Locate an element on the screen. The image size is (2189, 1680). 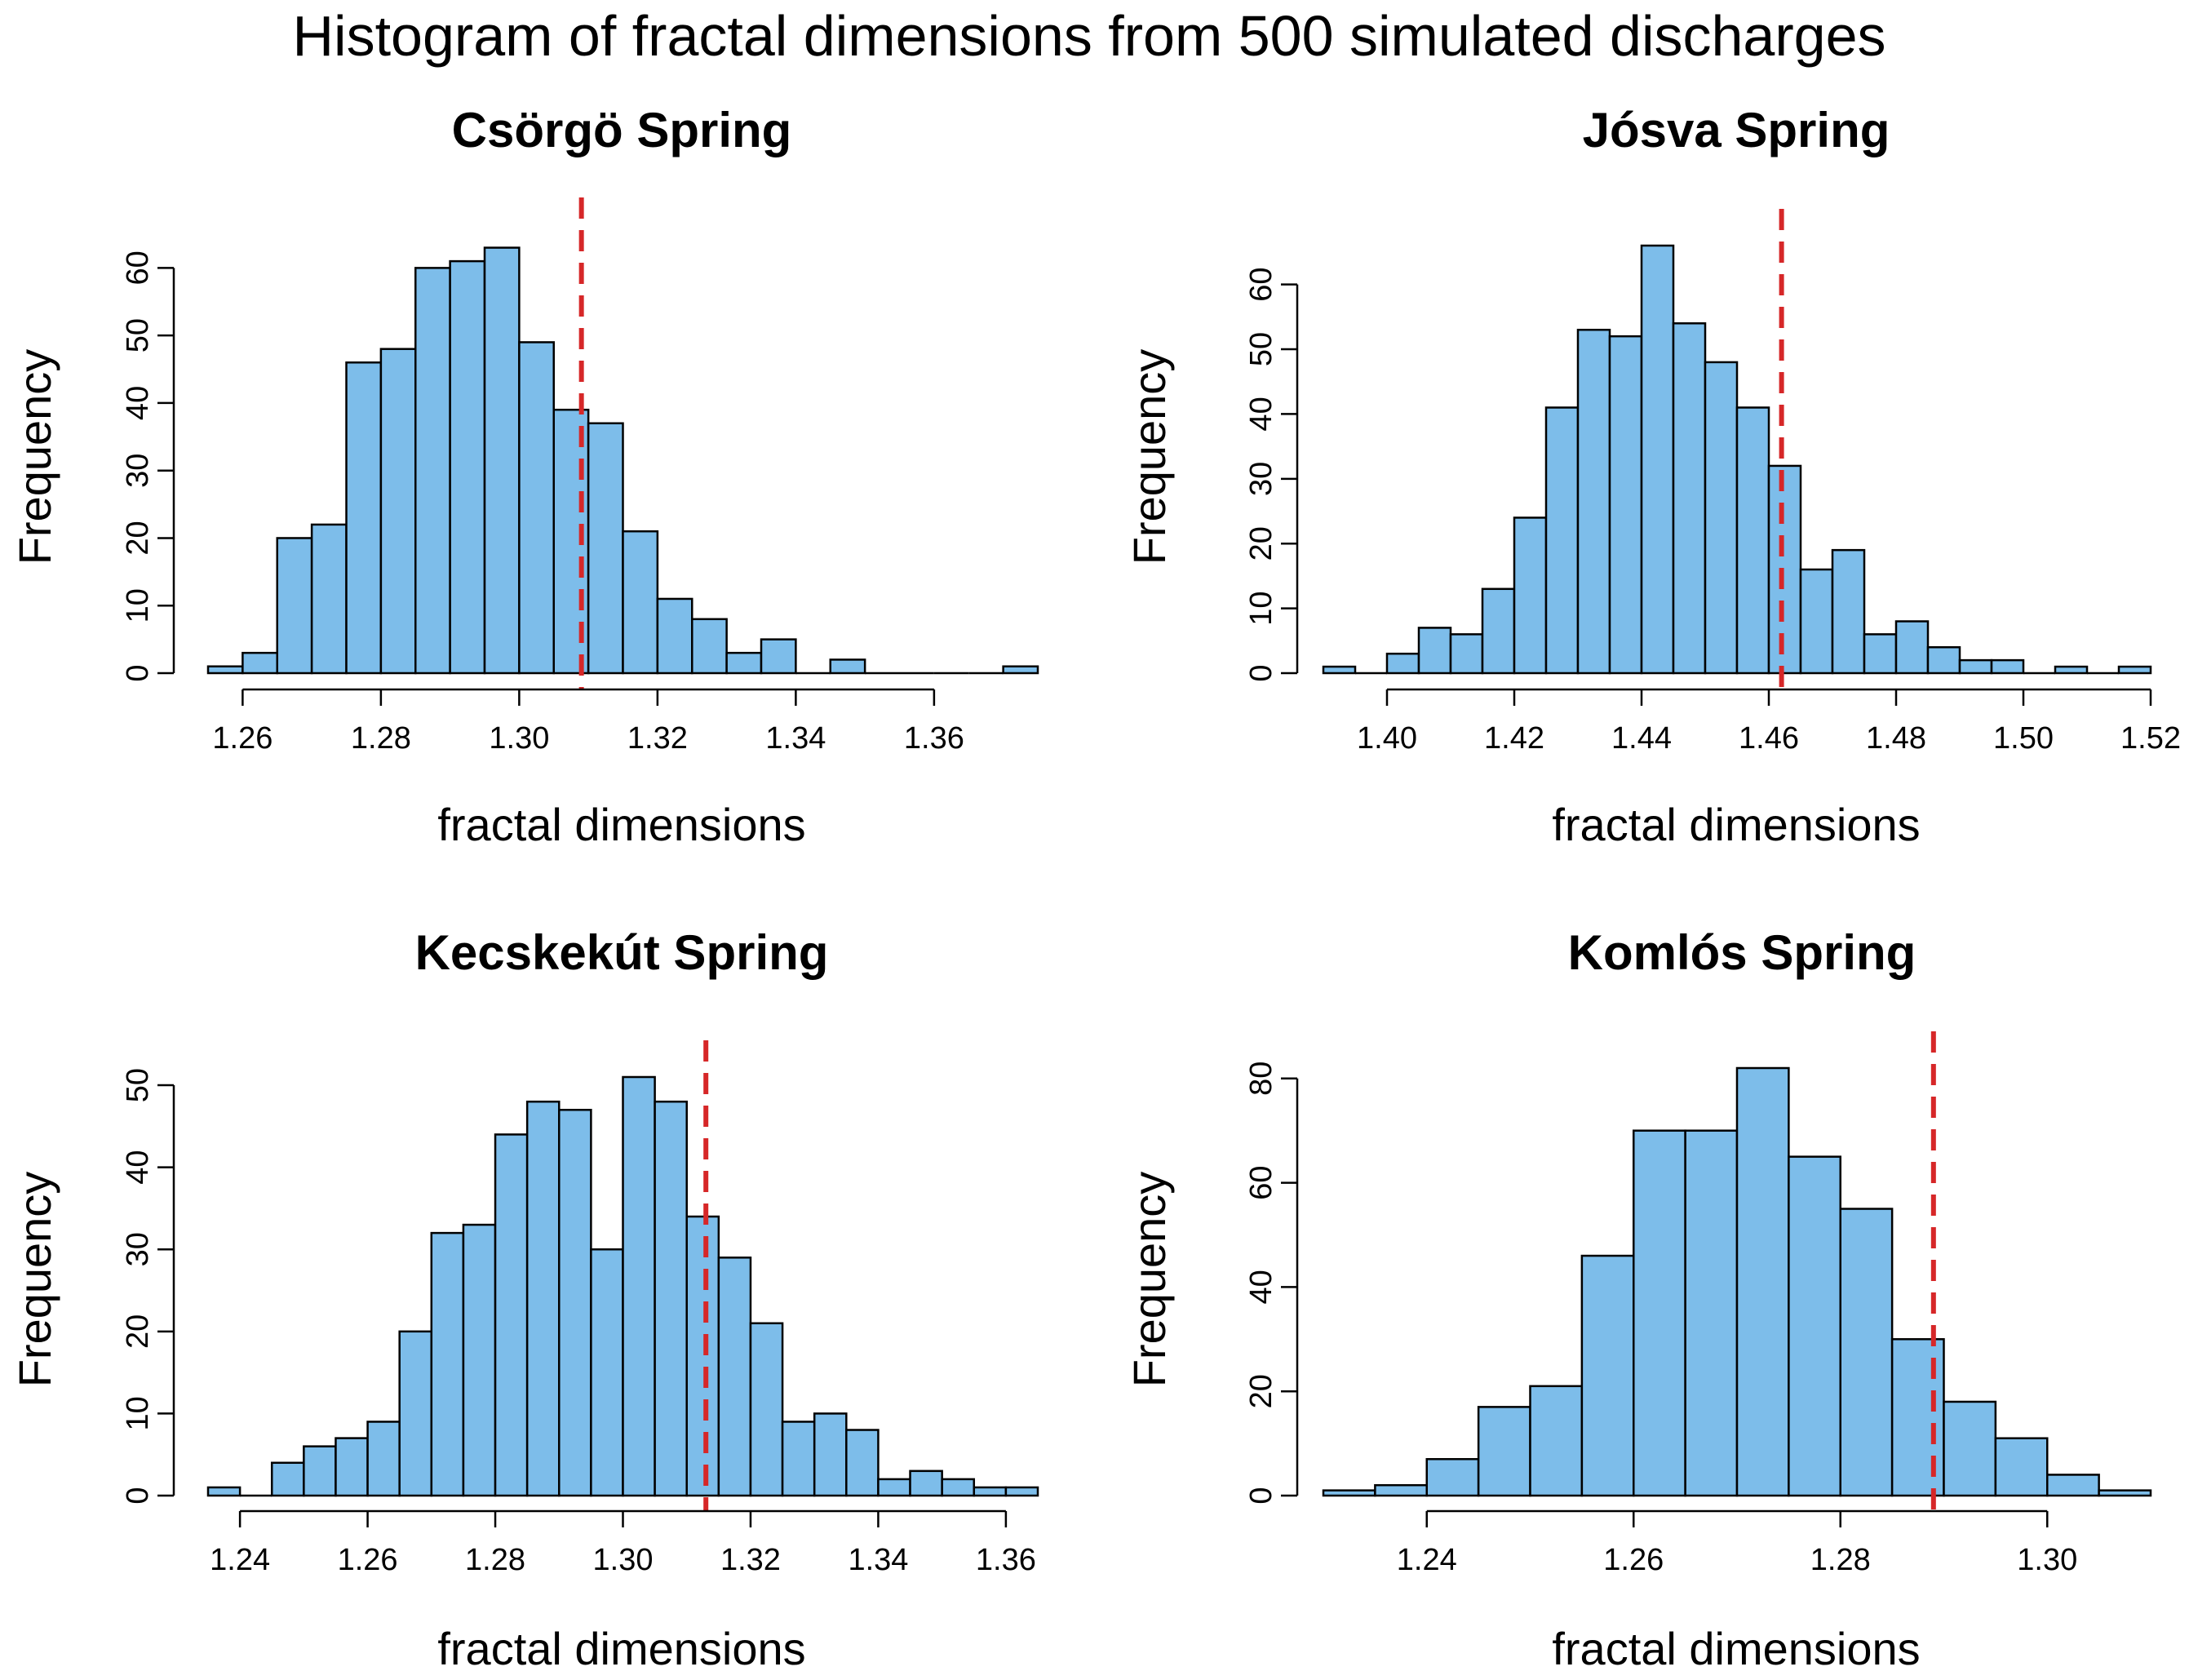
x-tick-label: 1.34 is located at coordinates (878, 1560).